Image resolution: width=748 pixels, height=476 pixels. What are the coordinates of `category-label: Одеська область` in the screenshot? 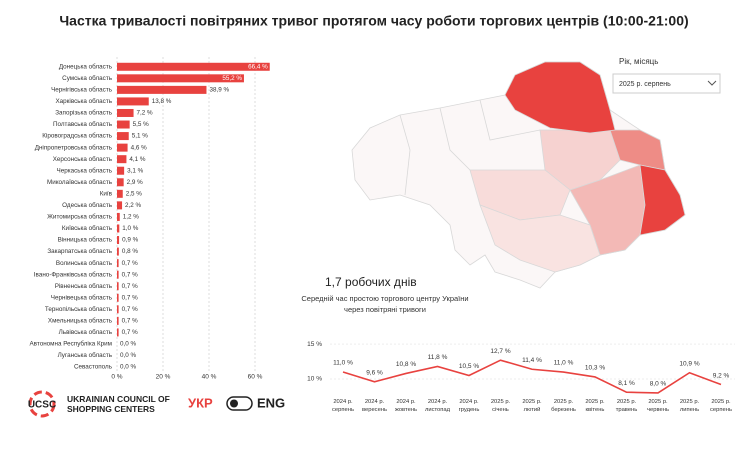 It's located at (87, 205).